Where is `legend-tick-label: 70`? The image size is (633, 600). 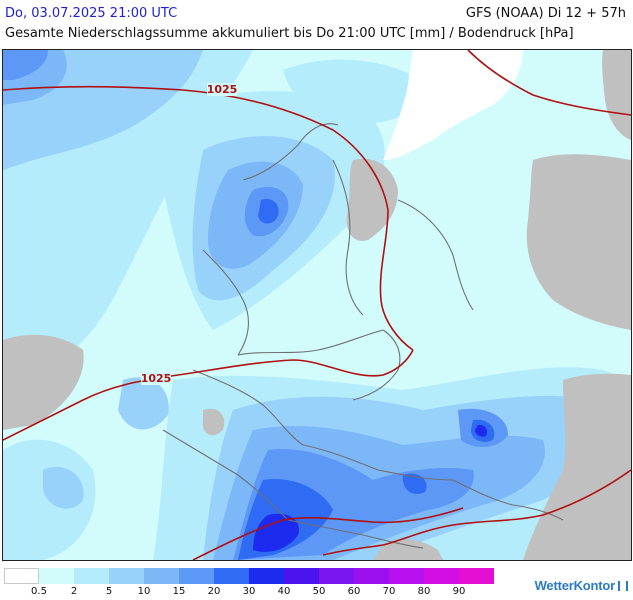
legend-tick-label: 70 is located at coordinates (389, 591).